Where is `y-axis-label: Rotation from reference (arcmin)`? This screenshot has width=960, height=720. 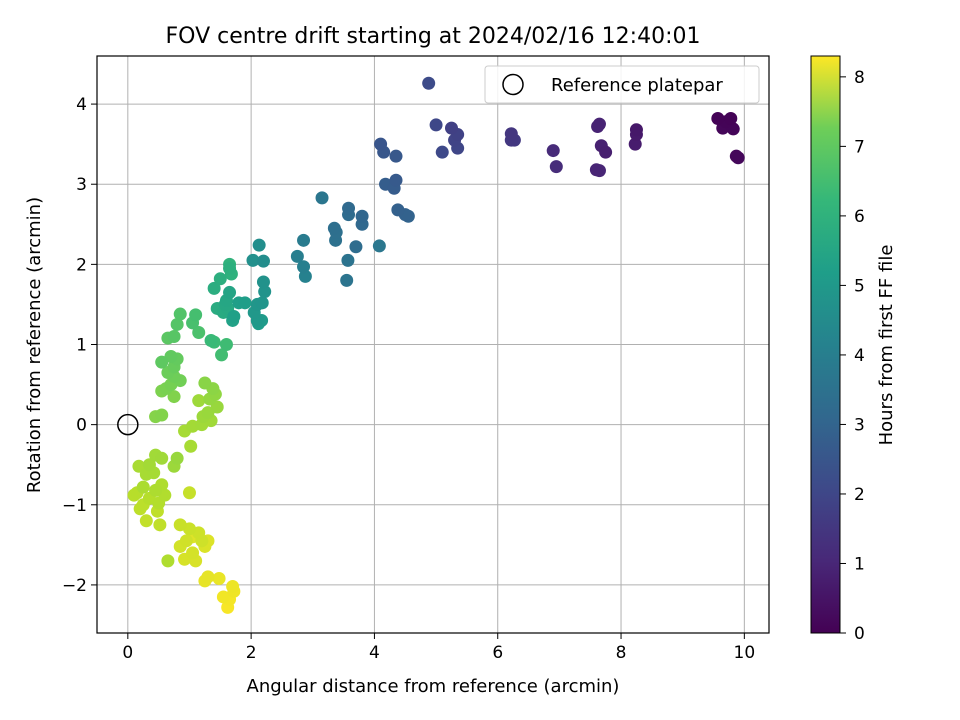
y-axis-label: Rotation from reference (arcmin) is located at coordinates (34, 345).